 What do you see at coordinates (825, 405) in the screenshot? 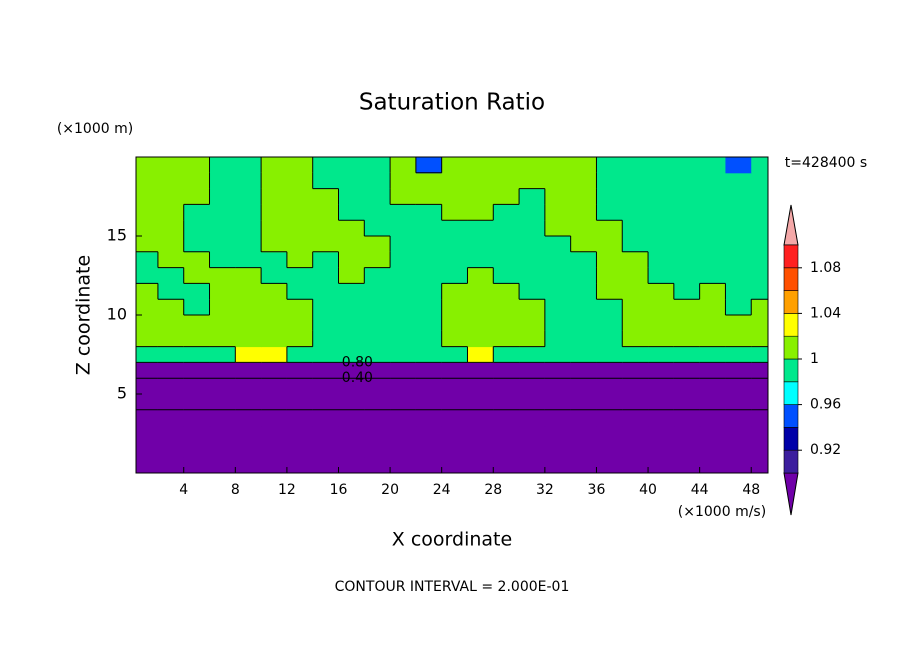
I see `colorbar-tick-label: 0.96` at bounding box center [825, 405].